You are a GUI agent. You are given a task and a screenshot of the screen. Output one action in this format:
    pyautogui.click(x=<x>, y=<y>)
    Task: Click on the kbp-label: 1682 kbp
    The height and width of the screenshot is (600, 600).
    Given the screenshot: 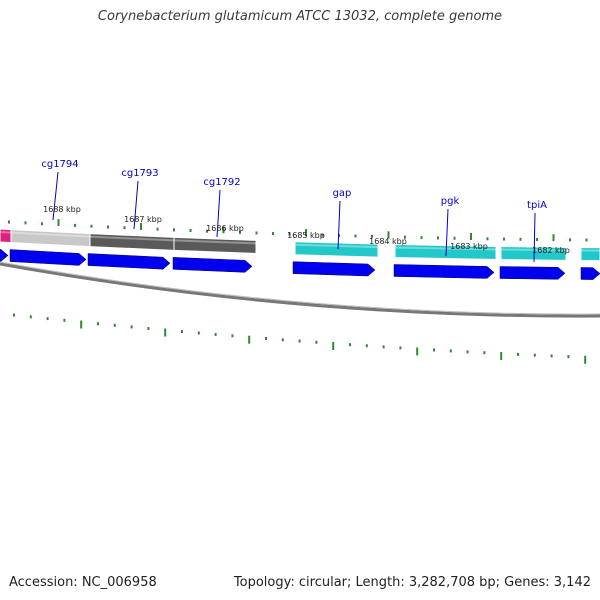 What is the action you would take?
    pyautogui.click(x=551, y=250)
    